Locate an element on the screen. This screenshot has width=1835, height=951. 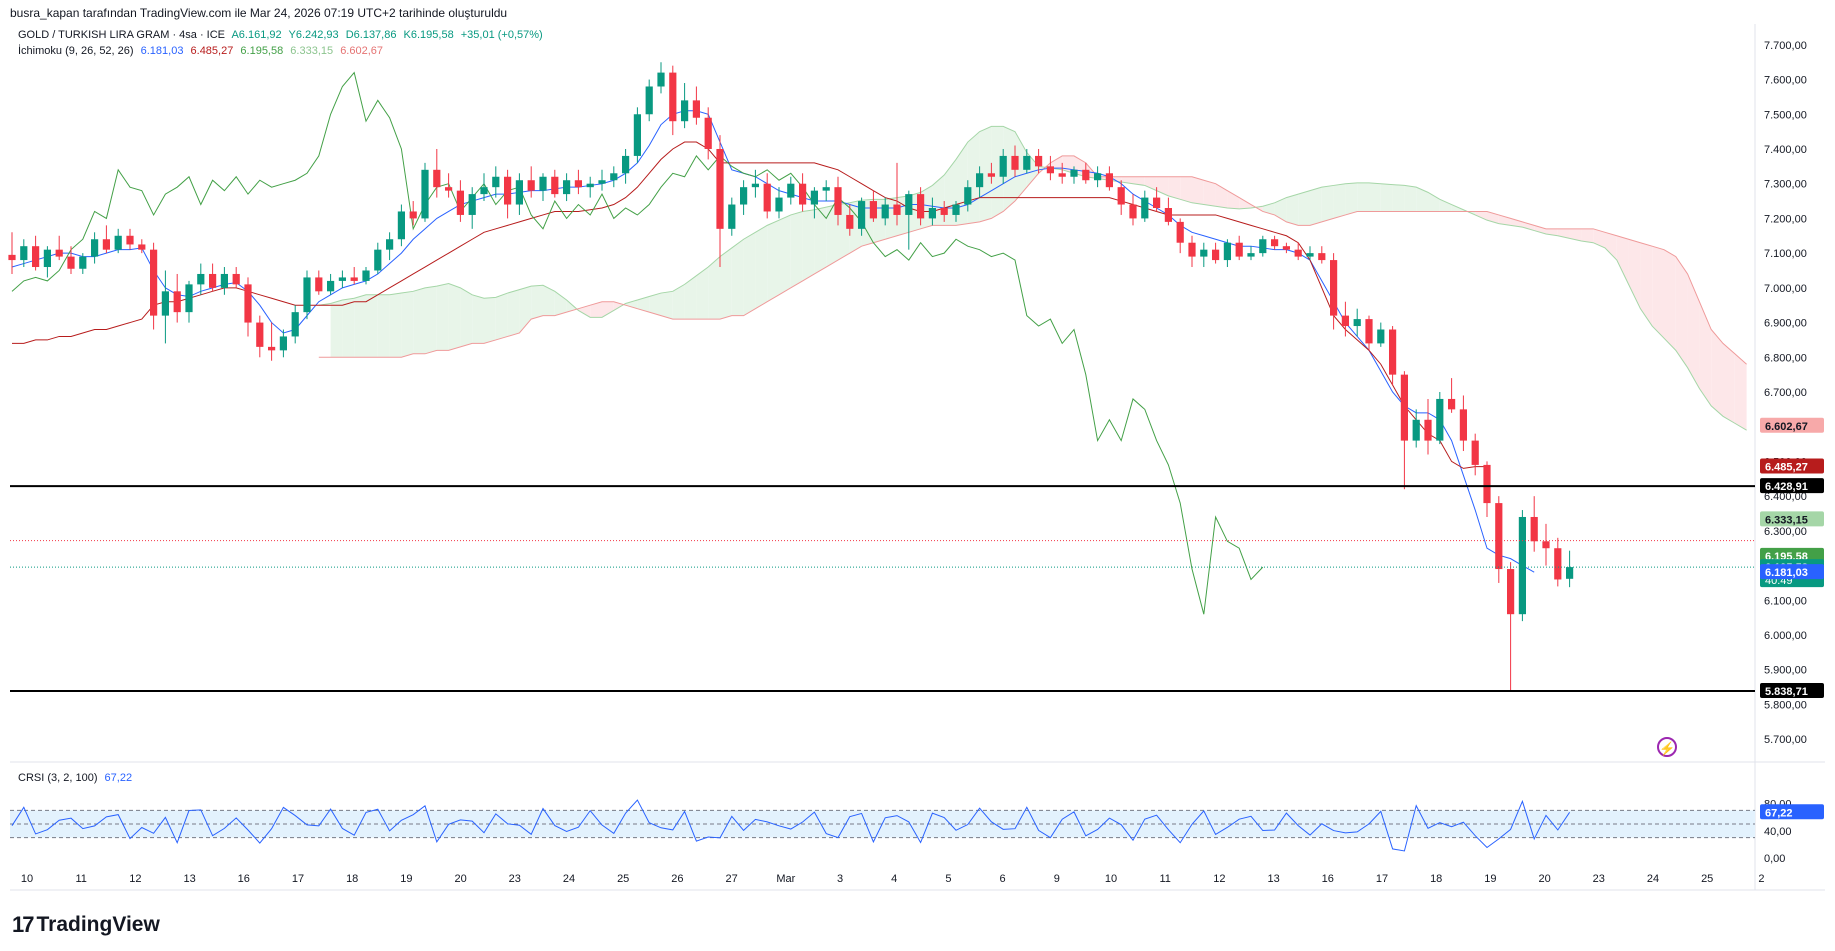
price-tick-label: 5.800,00 is located at coordinates (1785, 705).